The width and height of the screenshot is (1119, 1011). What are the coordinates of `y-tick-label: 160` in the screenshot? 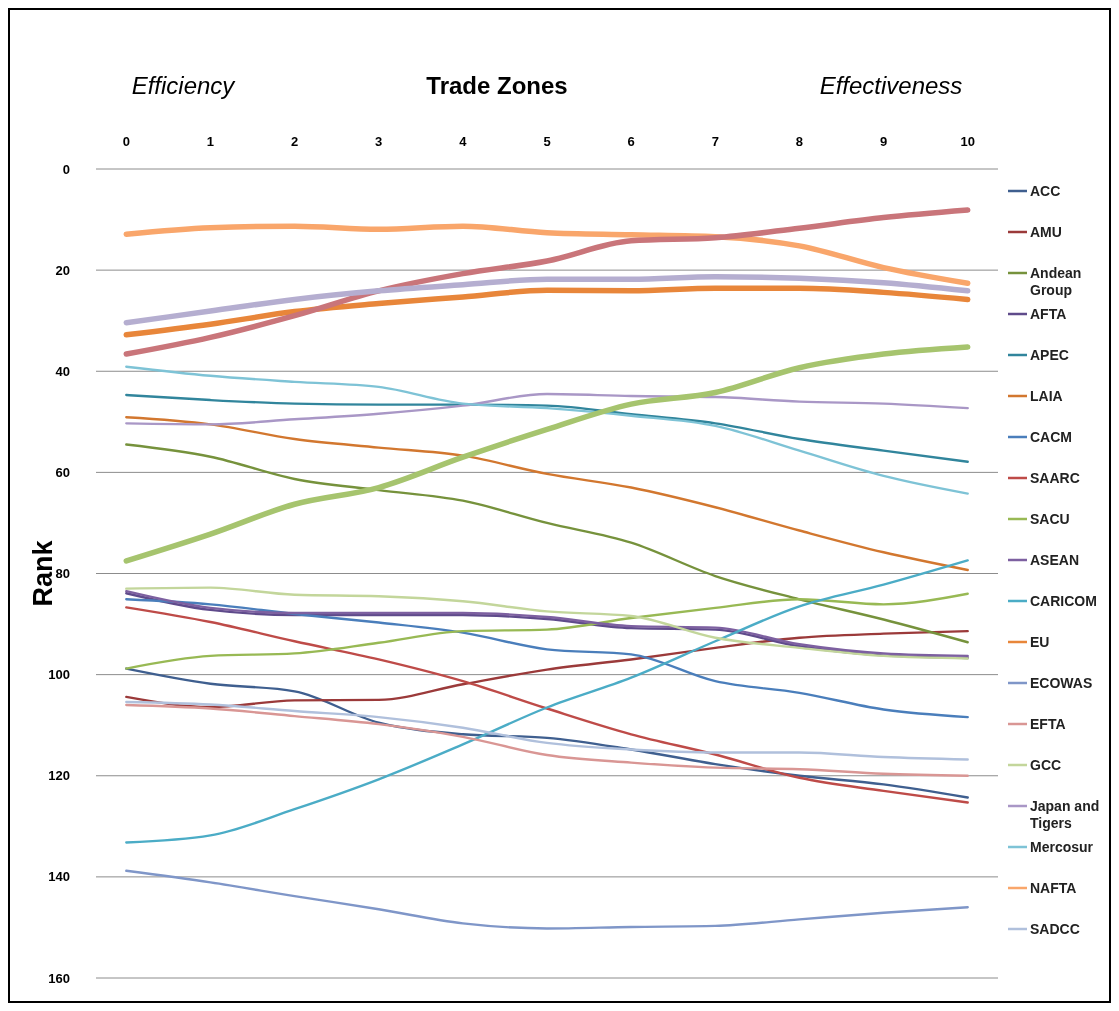 It's located at (59, 978).